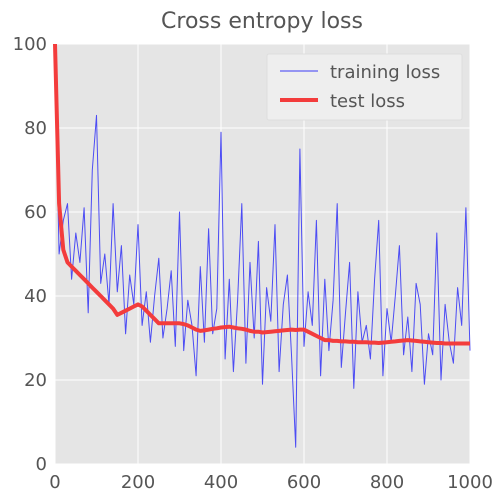 This screenshot has height=500, width=500. What do you see at coordinates (304, 482) in the screenshot?
I see `x-tick-label: 600` at bounding box center [304, 482].